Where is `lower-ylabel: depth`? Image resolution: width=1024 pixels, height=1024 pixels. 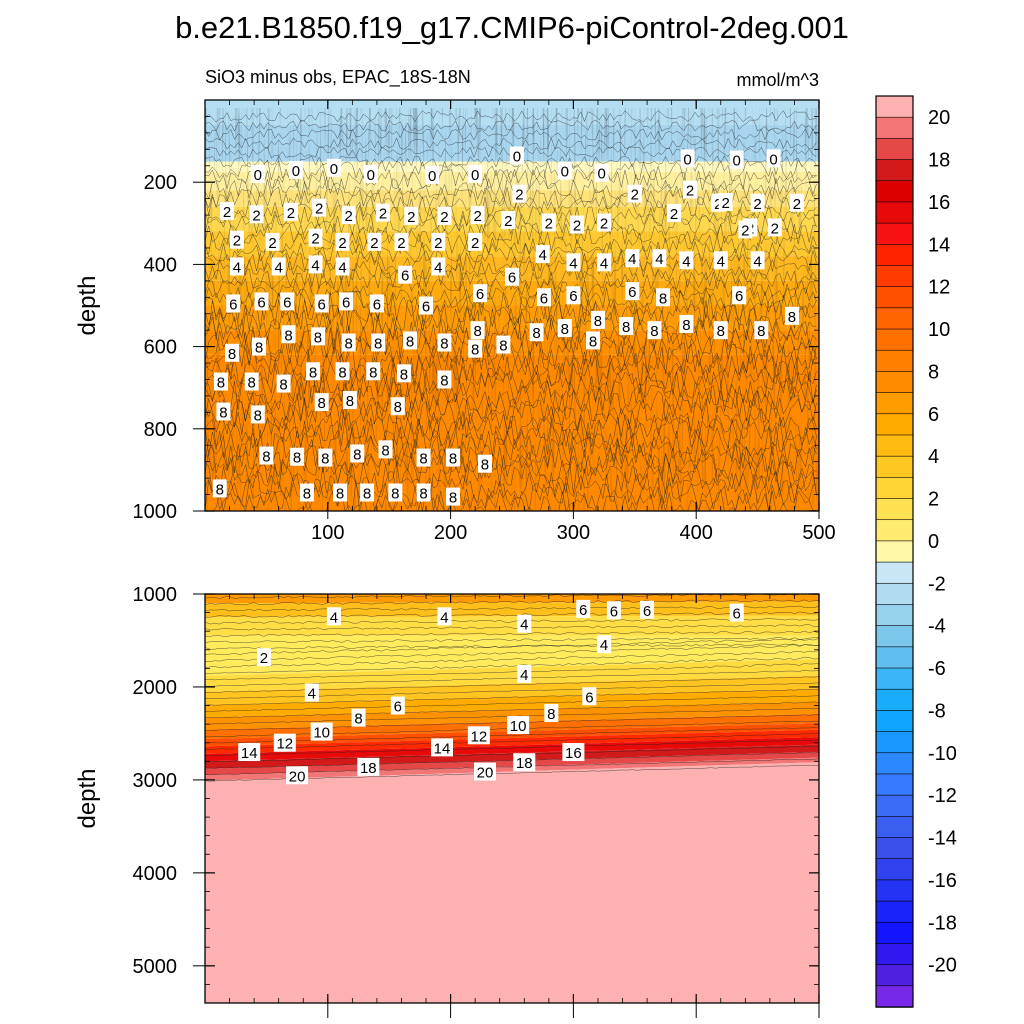
lower-ylabel: depth is located at coordinates (87, 798).